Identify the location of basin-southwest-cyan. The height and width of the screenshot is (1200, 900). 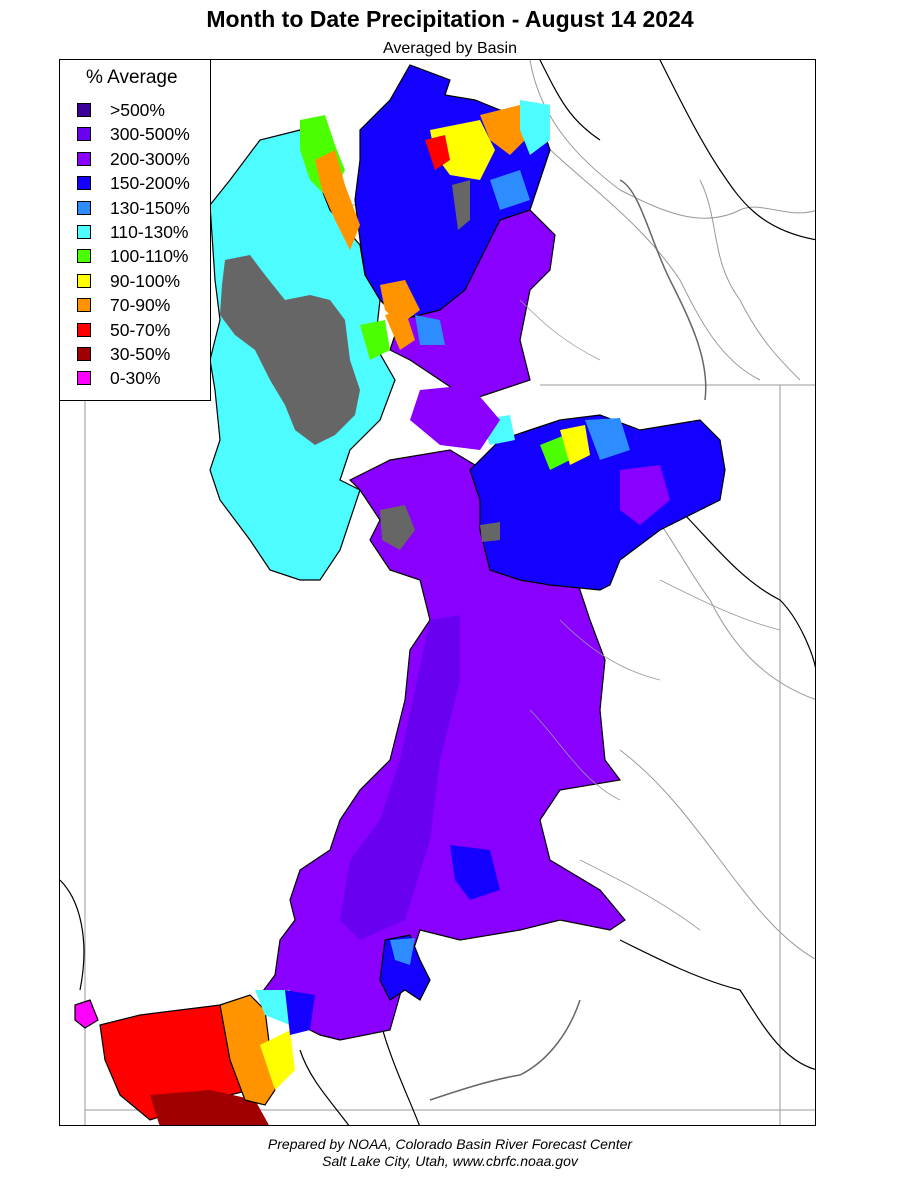
(272, 1007).